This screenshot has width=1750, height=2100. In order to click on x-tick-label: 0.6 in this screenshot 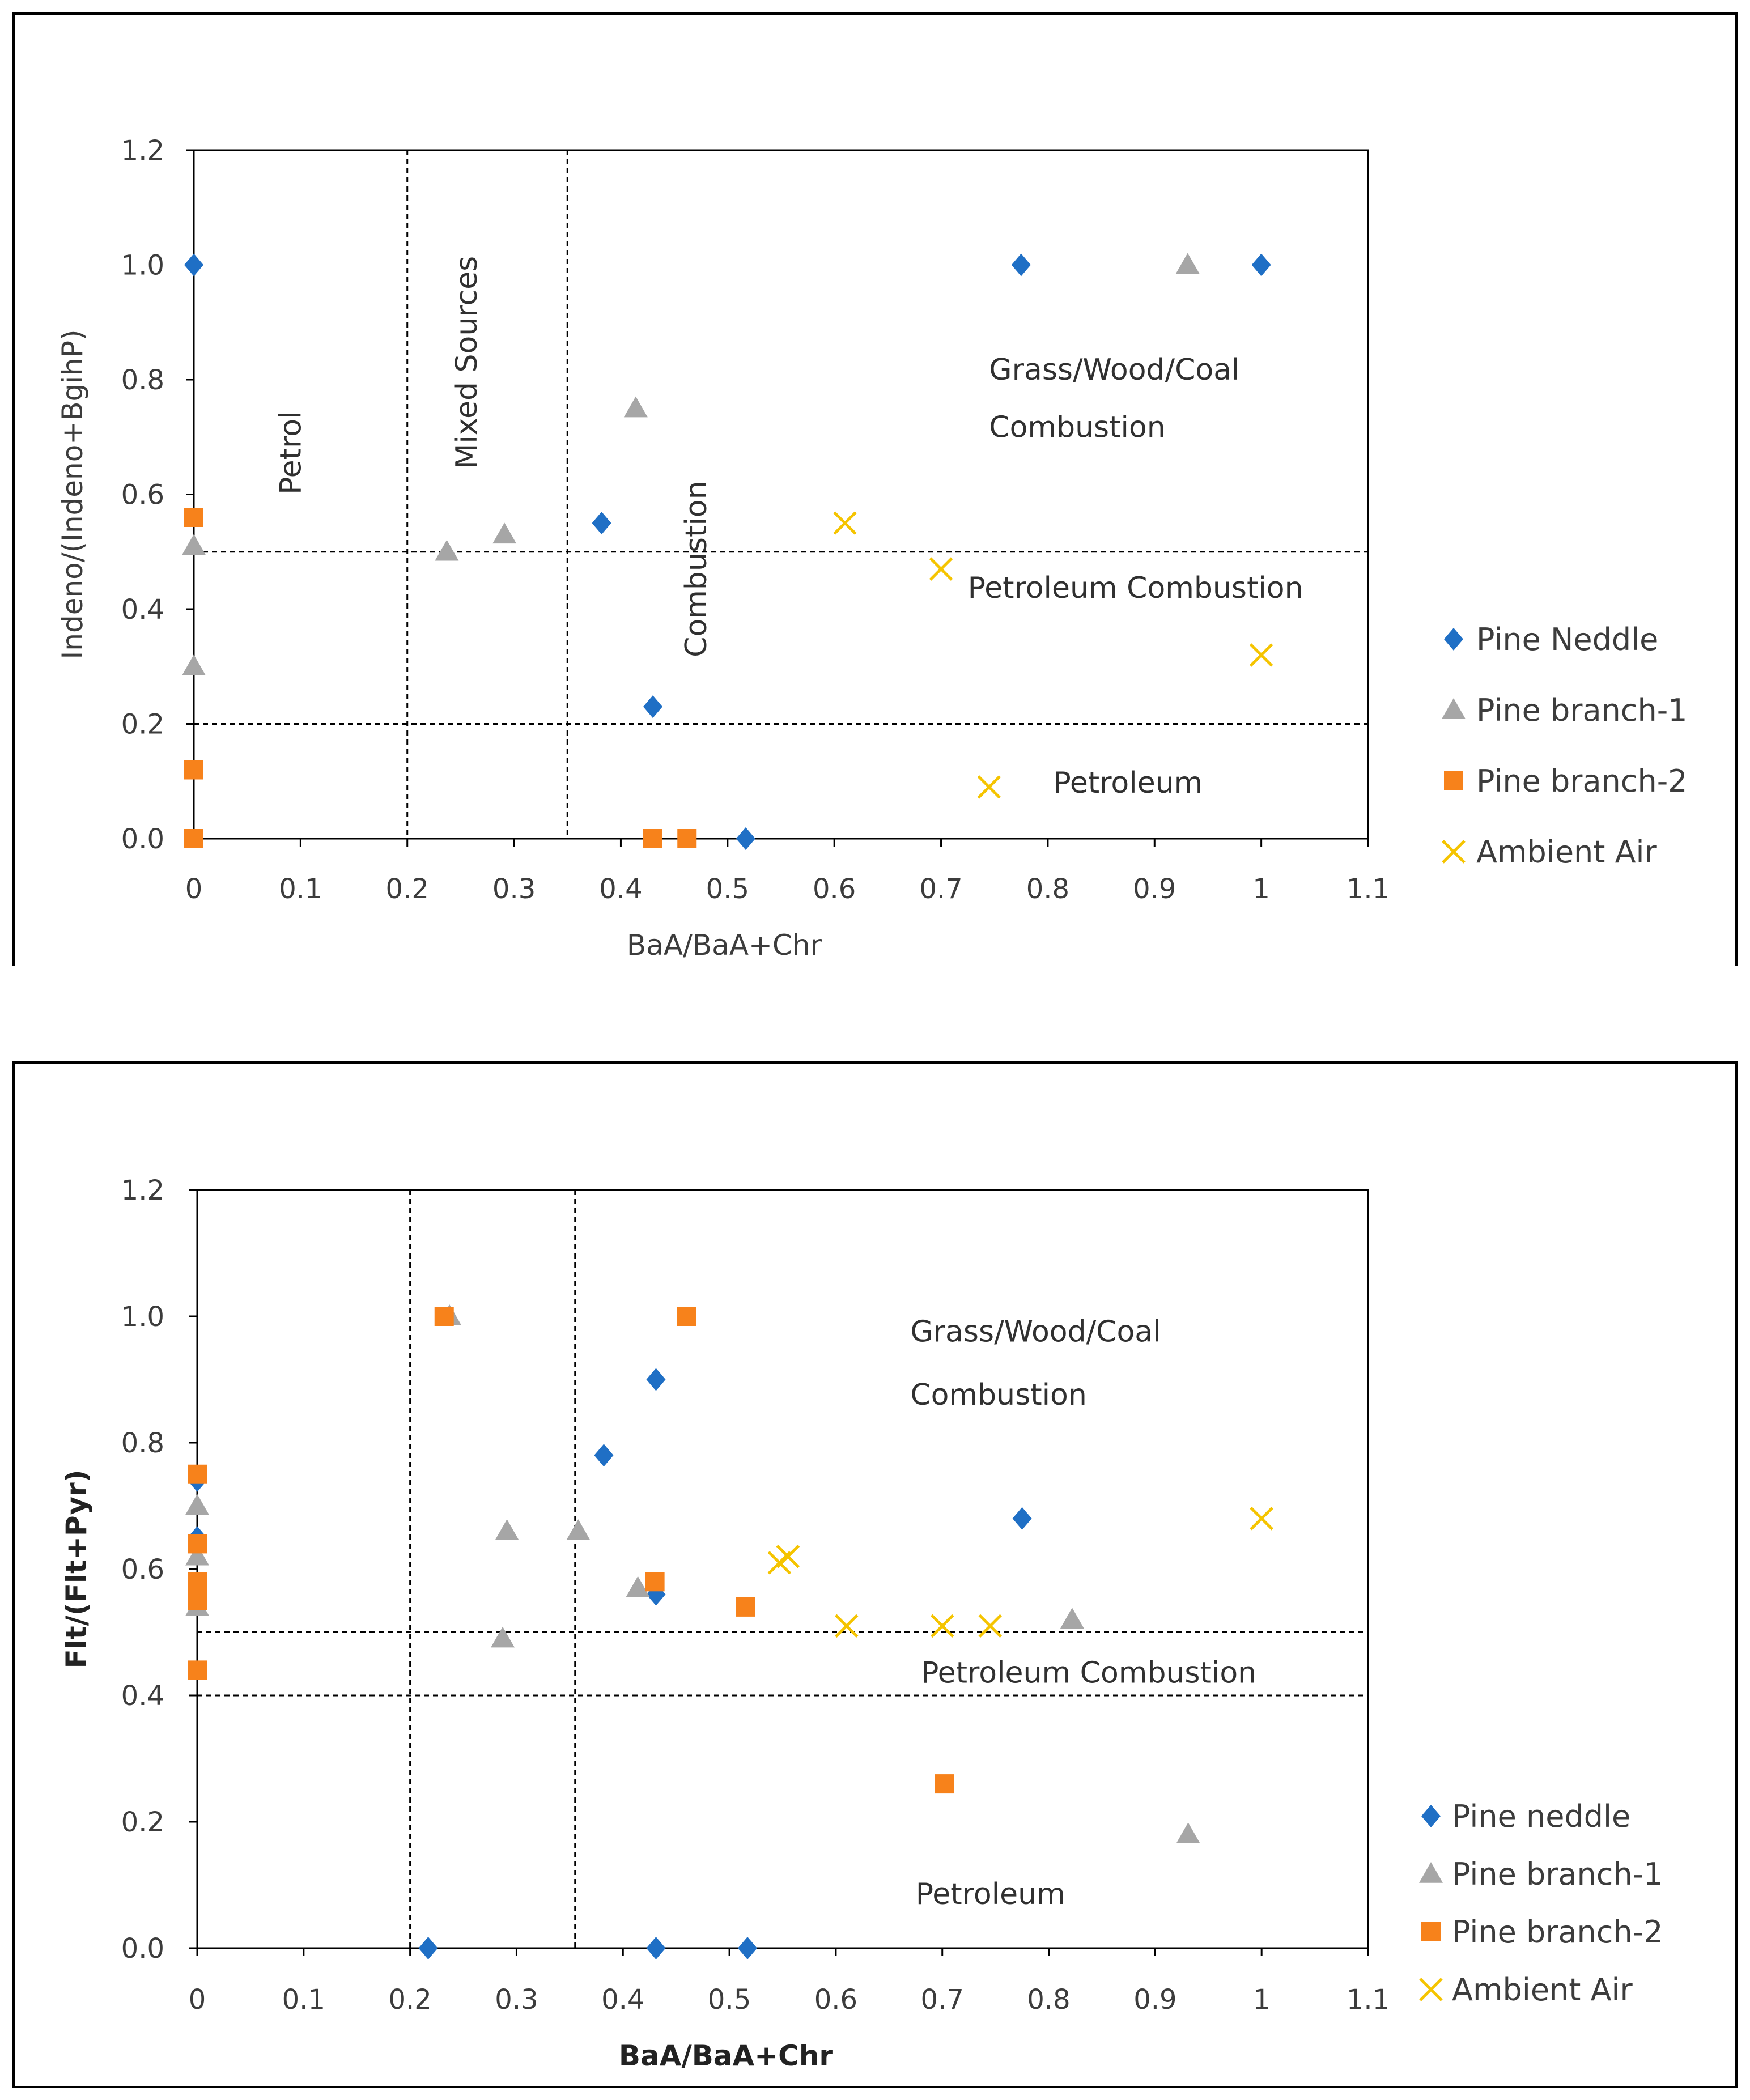, I will do `click(836, 2000)`.